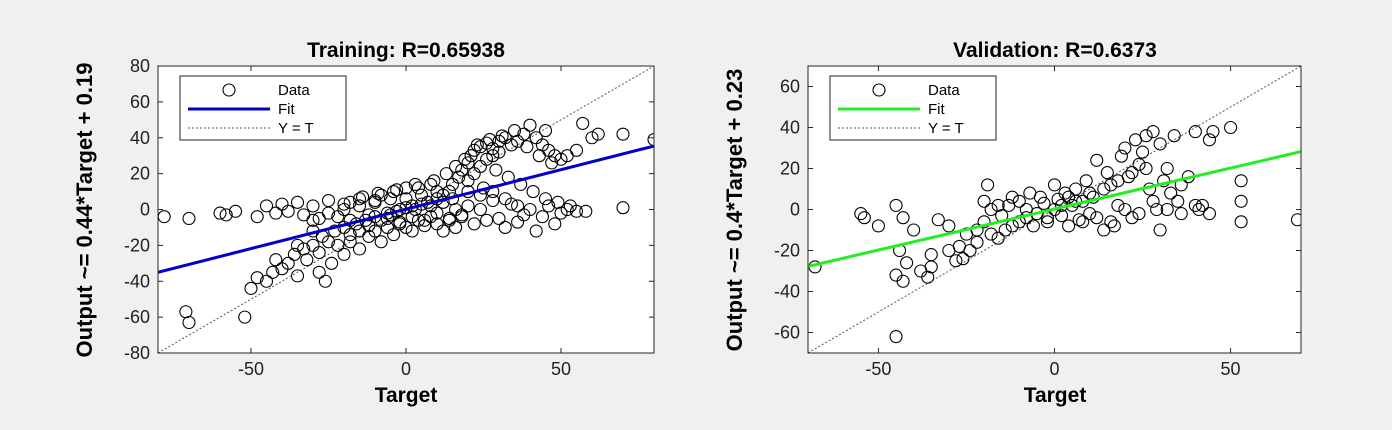 The width and height of the screenshot is (1392, 430). I want to click on y-tick-label: -20, so click(137, 245).